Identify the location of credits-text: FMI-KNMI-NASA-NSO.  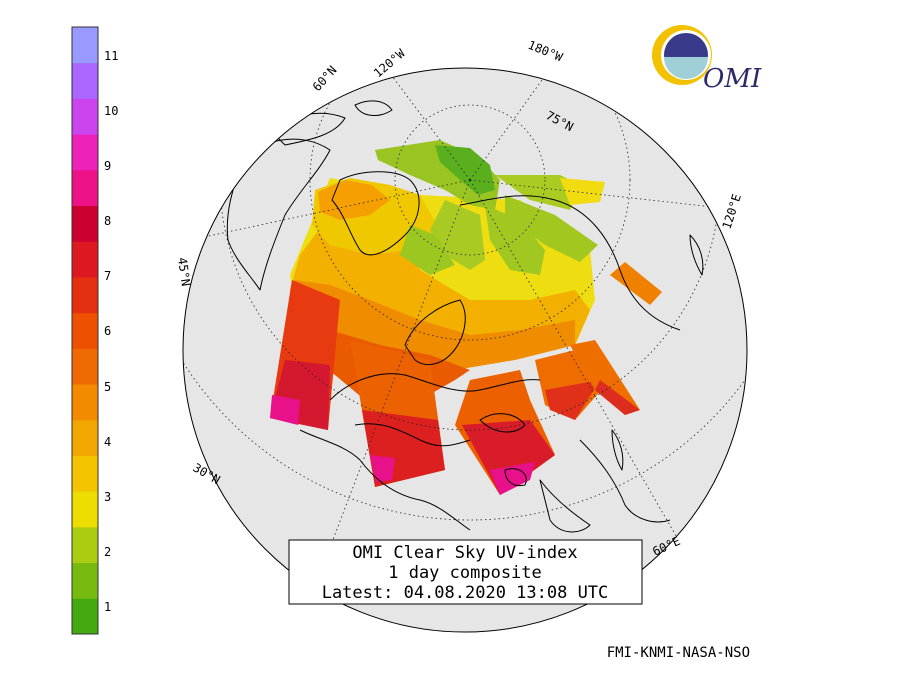
(678, 653).